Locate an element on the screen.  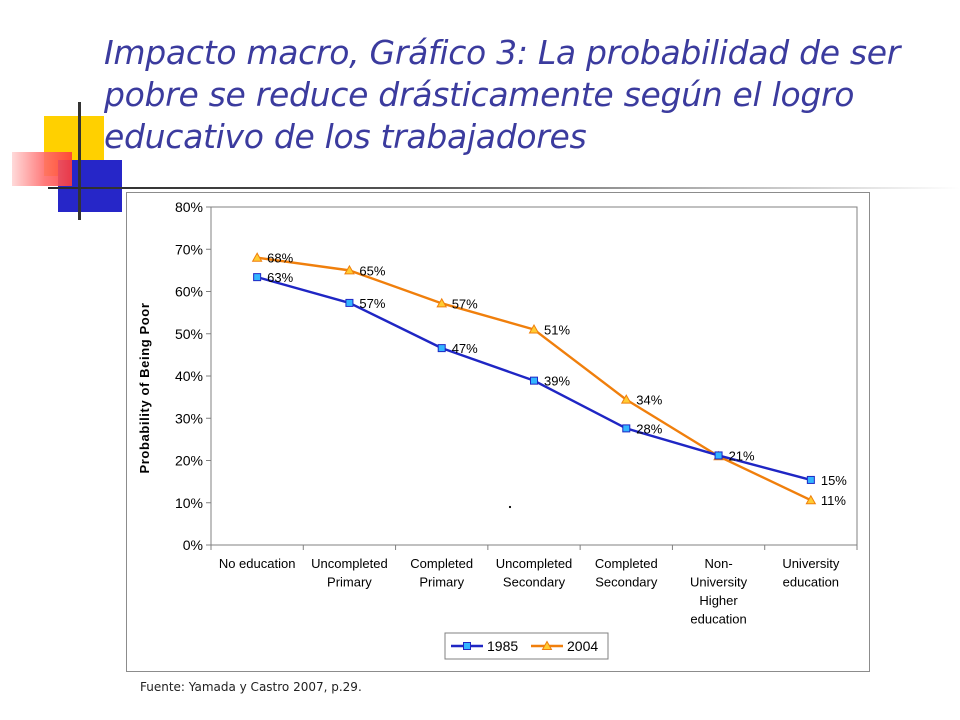
data-label-1985: 15% is located at coordinates (834, 480).